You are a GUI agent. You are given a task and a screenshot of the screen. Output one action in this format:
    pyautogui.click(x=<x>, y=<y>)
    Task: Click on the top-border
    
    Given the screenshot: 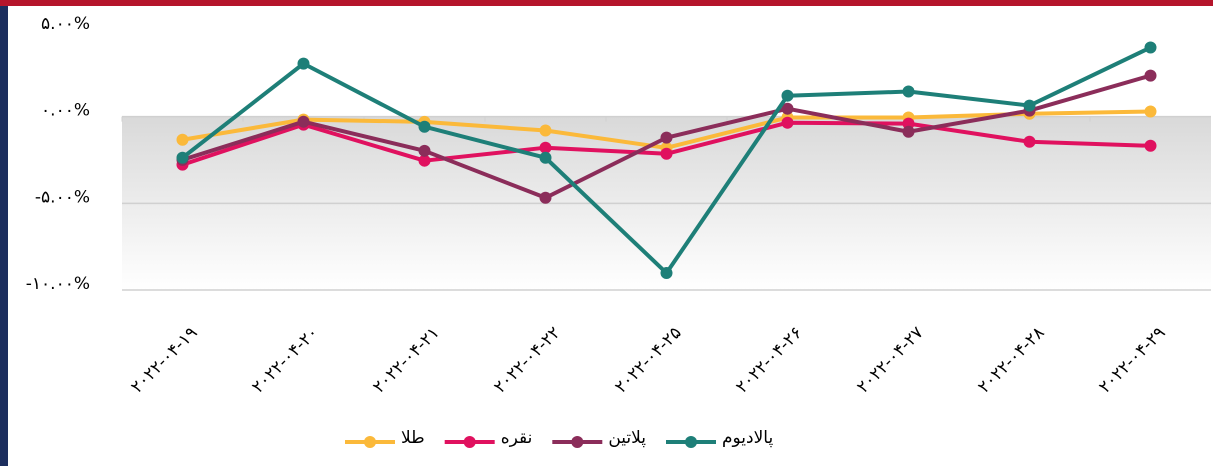 What is the action you would take?
    pyautogui.click(x=606, y=3)
    